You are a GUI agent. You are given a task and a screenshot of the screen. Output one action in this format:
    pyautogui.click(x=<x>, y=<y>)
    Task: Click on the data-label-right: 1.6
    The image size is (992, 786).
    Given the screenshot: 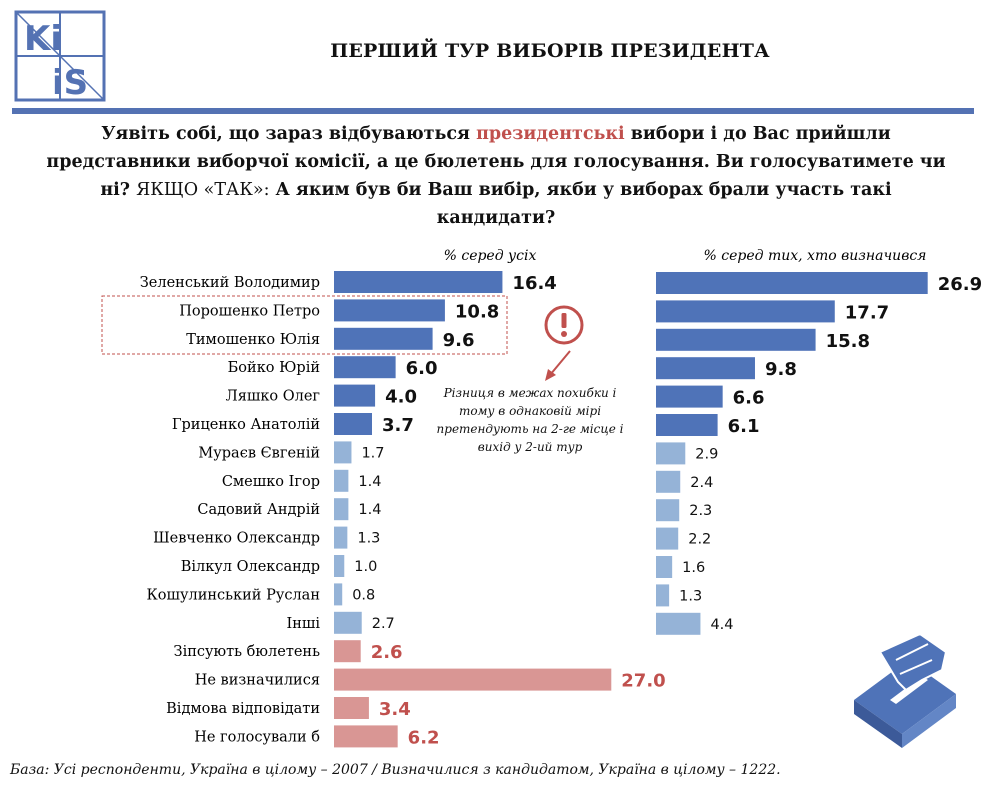 What is the action you would take?
    pyautogui.click(x=693, y=568)
    